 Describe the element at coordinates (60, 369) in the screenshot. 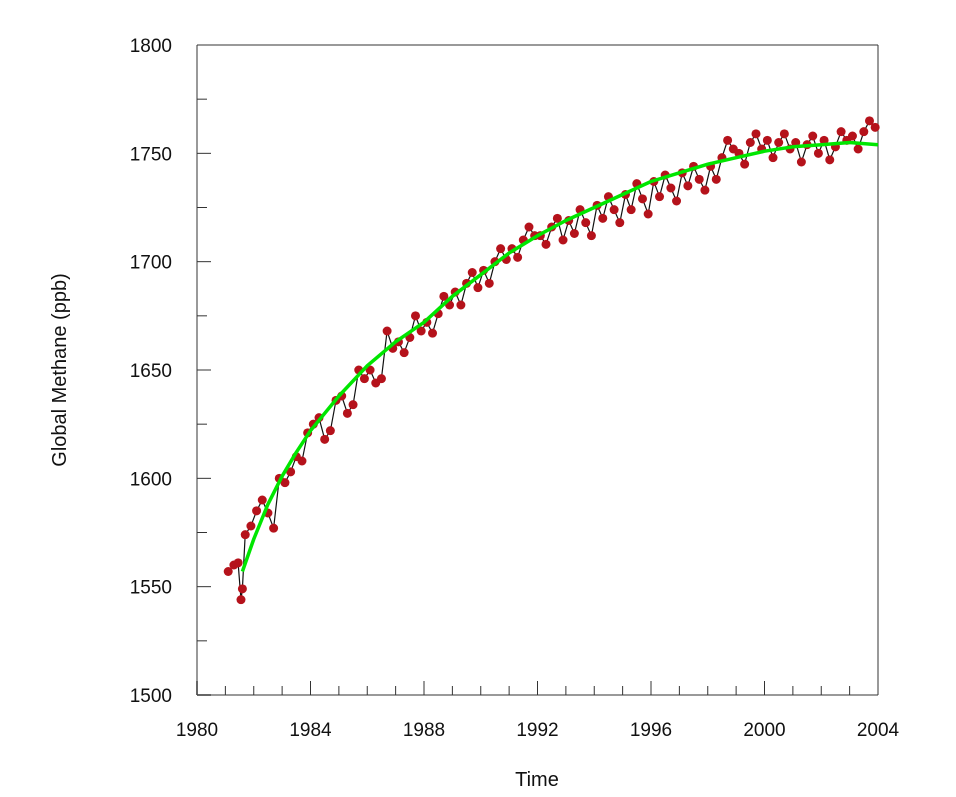

I see `y-axis-label: Global Methane (ppb)` at that location.